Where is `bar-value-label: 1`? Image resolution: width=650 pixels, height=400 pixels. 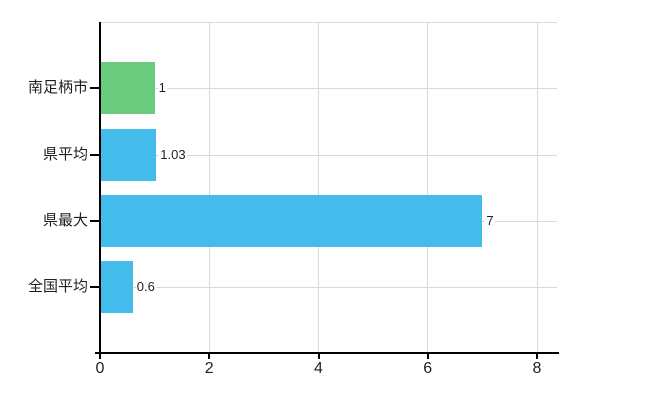 bar-value-label: 1 is located at coordinates (162, 87).